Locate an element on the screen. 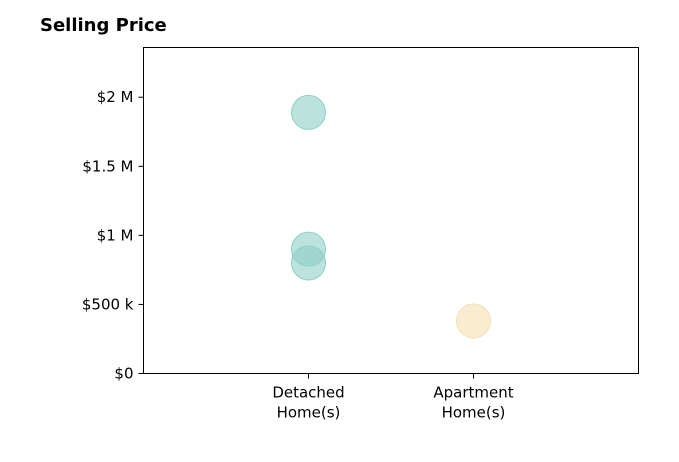 The width and height of the screenshot is (679, 462). x-axis: Detached Home(s) Apartment Home(s) is located at coordinates (393, 397).